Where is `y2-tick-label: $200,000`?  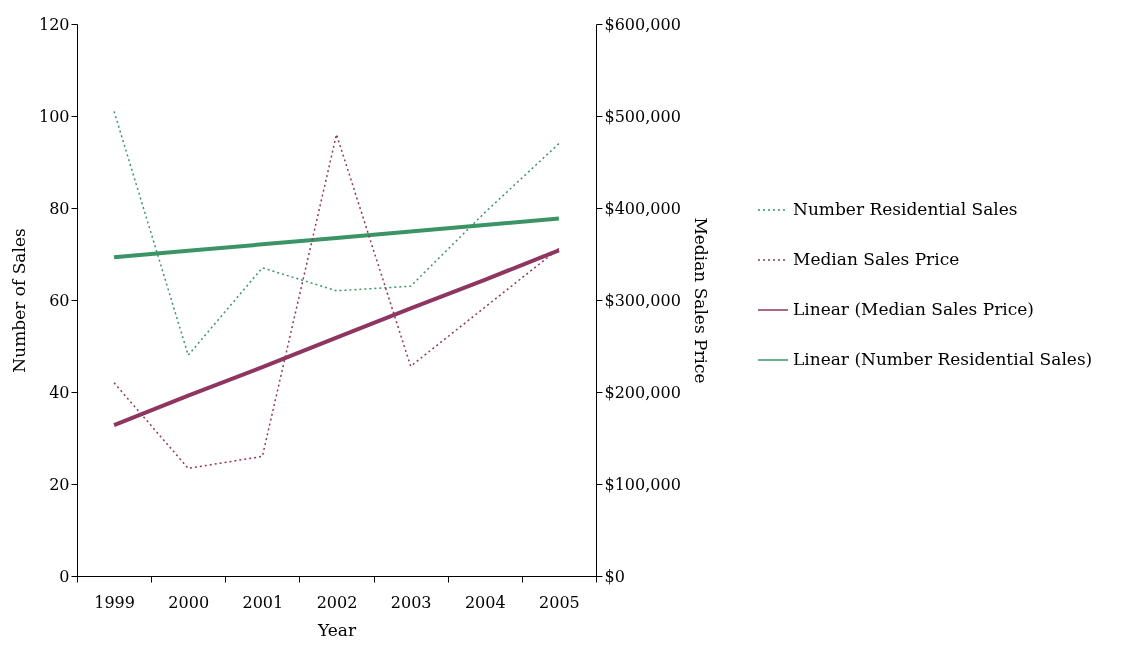 y2-tick-label: $200,000 is located at coordinates (642, 392).